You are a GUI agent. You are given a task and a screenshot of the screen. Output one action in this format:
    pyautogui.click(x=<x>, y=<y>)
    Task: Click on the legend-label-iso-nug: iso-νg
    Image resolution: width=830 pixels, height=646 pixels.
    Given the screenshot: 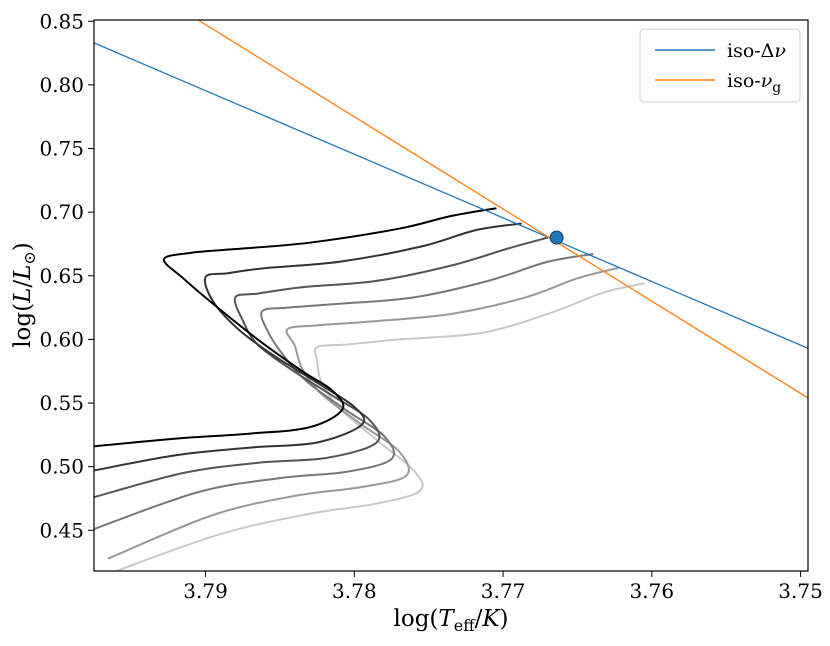 What is the action you would take?
    pyautogui.click(x=754, y=83)
    